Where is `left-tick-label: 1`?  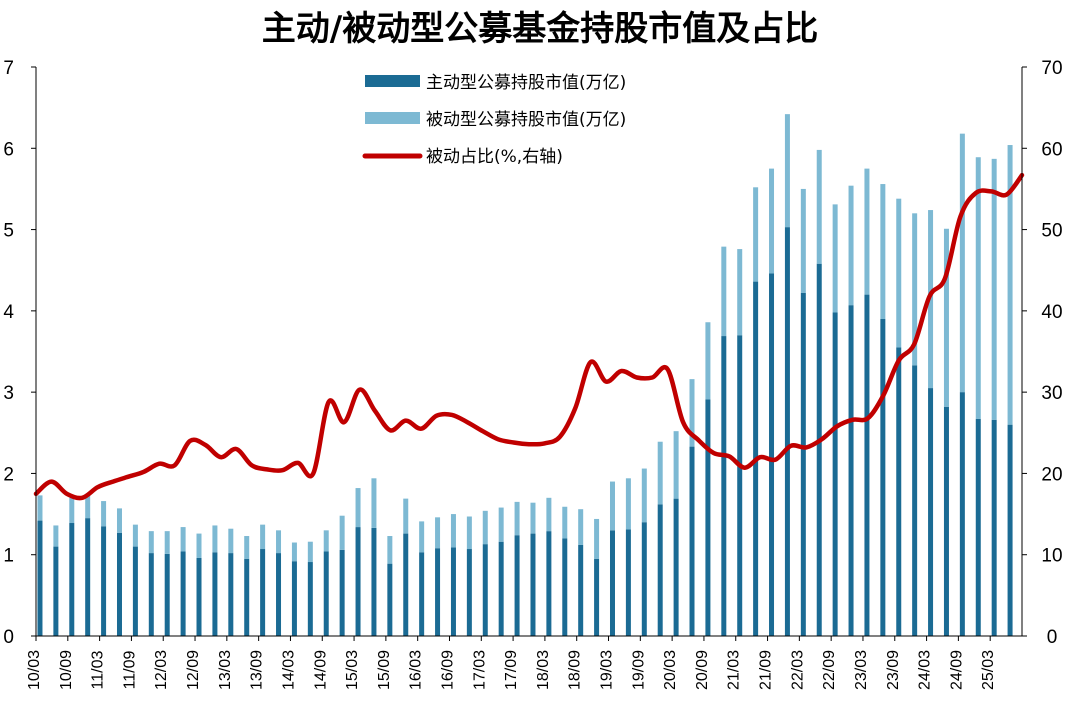 left-tick-label: 1 is located at coordinates (8, 556).